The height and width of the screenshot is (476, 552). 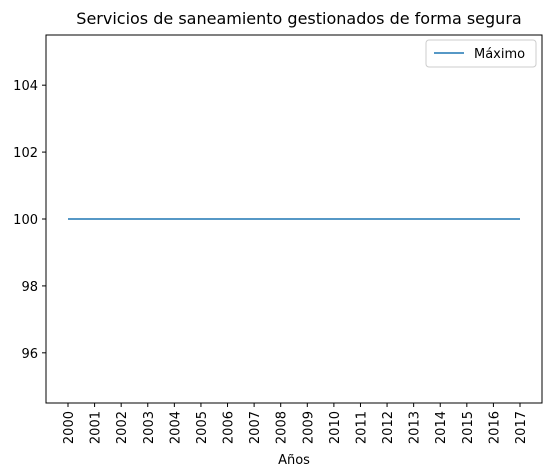 What do you see at coordinates (361, 427) in the screenshot?
I see `x-tick-label: 2011` at bounding box center [361, 427].